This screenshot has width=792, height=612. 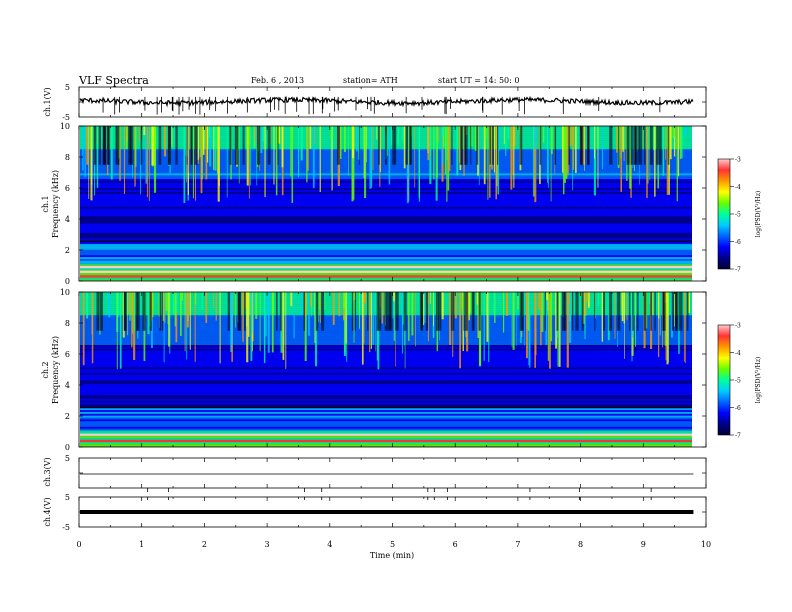 What do you see at coordinates (45, 369) in the screenshot?
I see `ch2-channel-label: ch.2` at bounding box center [45, 369].